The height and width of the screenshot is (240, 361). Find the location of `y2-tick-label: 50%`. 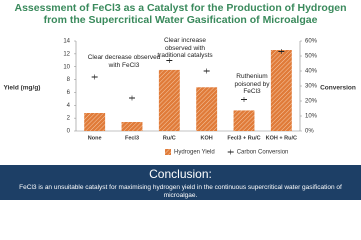

y2-tick-label: 50% is located at coordinates (311, 57).